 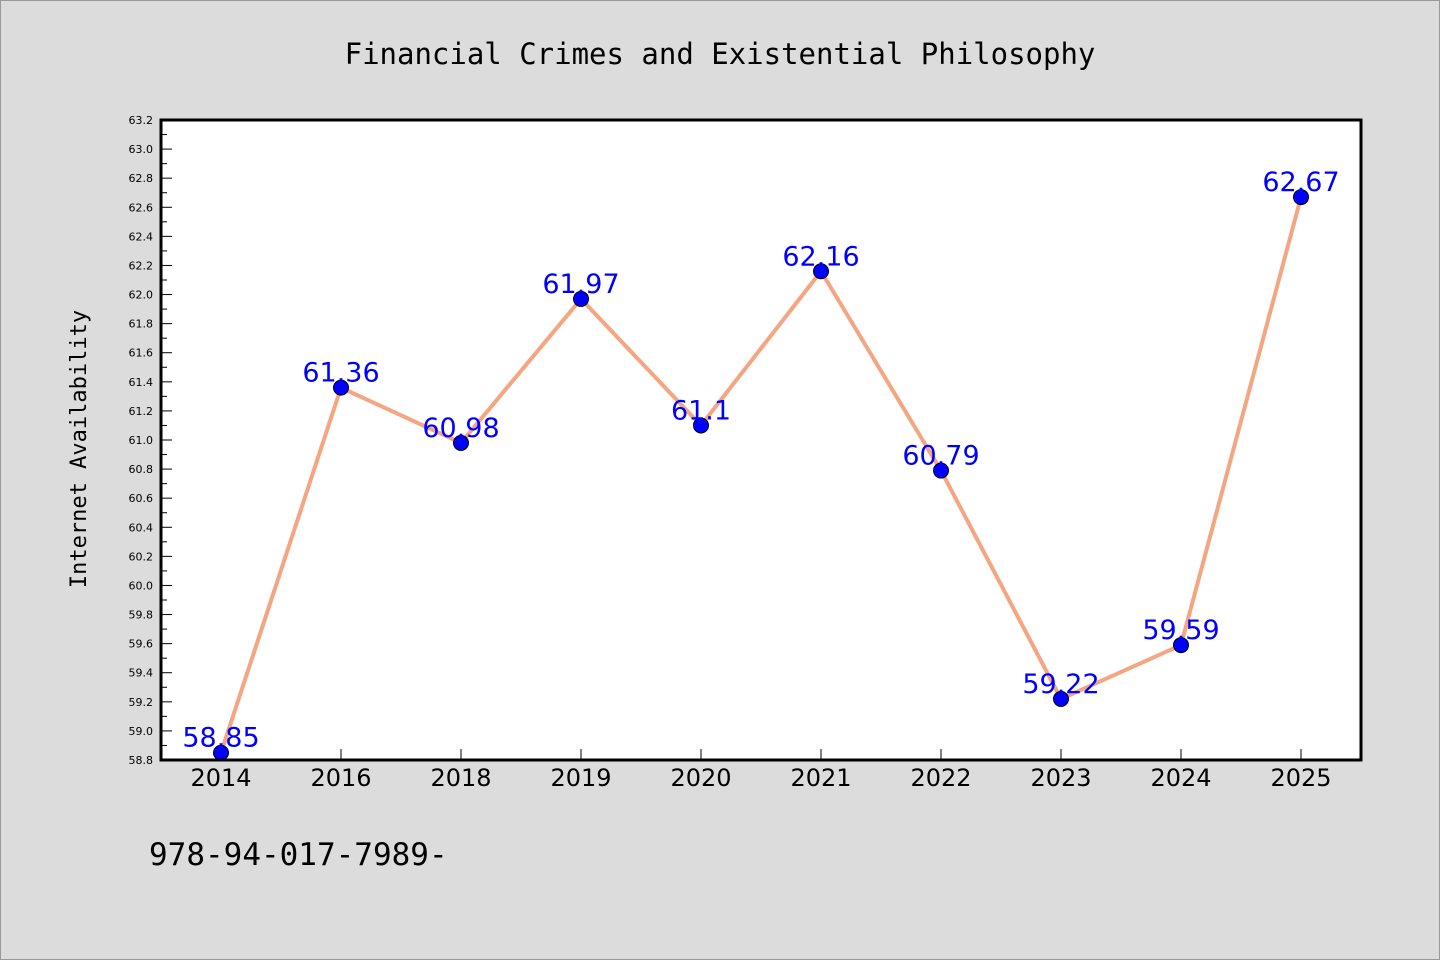 What do you see at coordinates (460, 778) in the screenshot?
I see `x-tick-label: 2018` at bounding box center [460, 778].